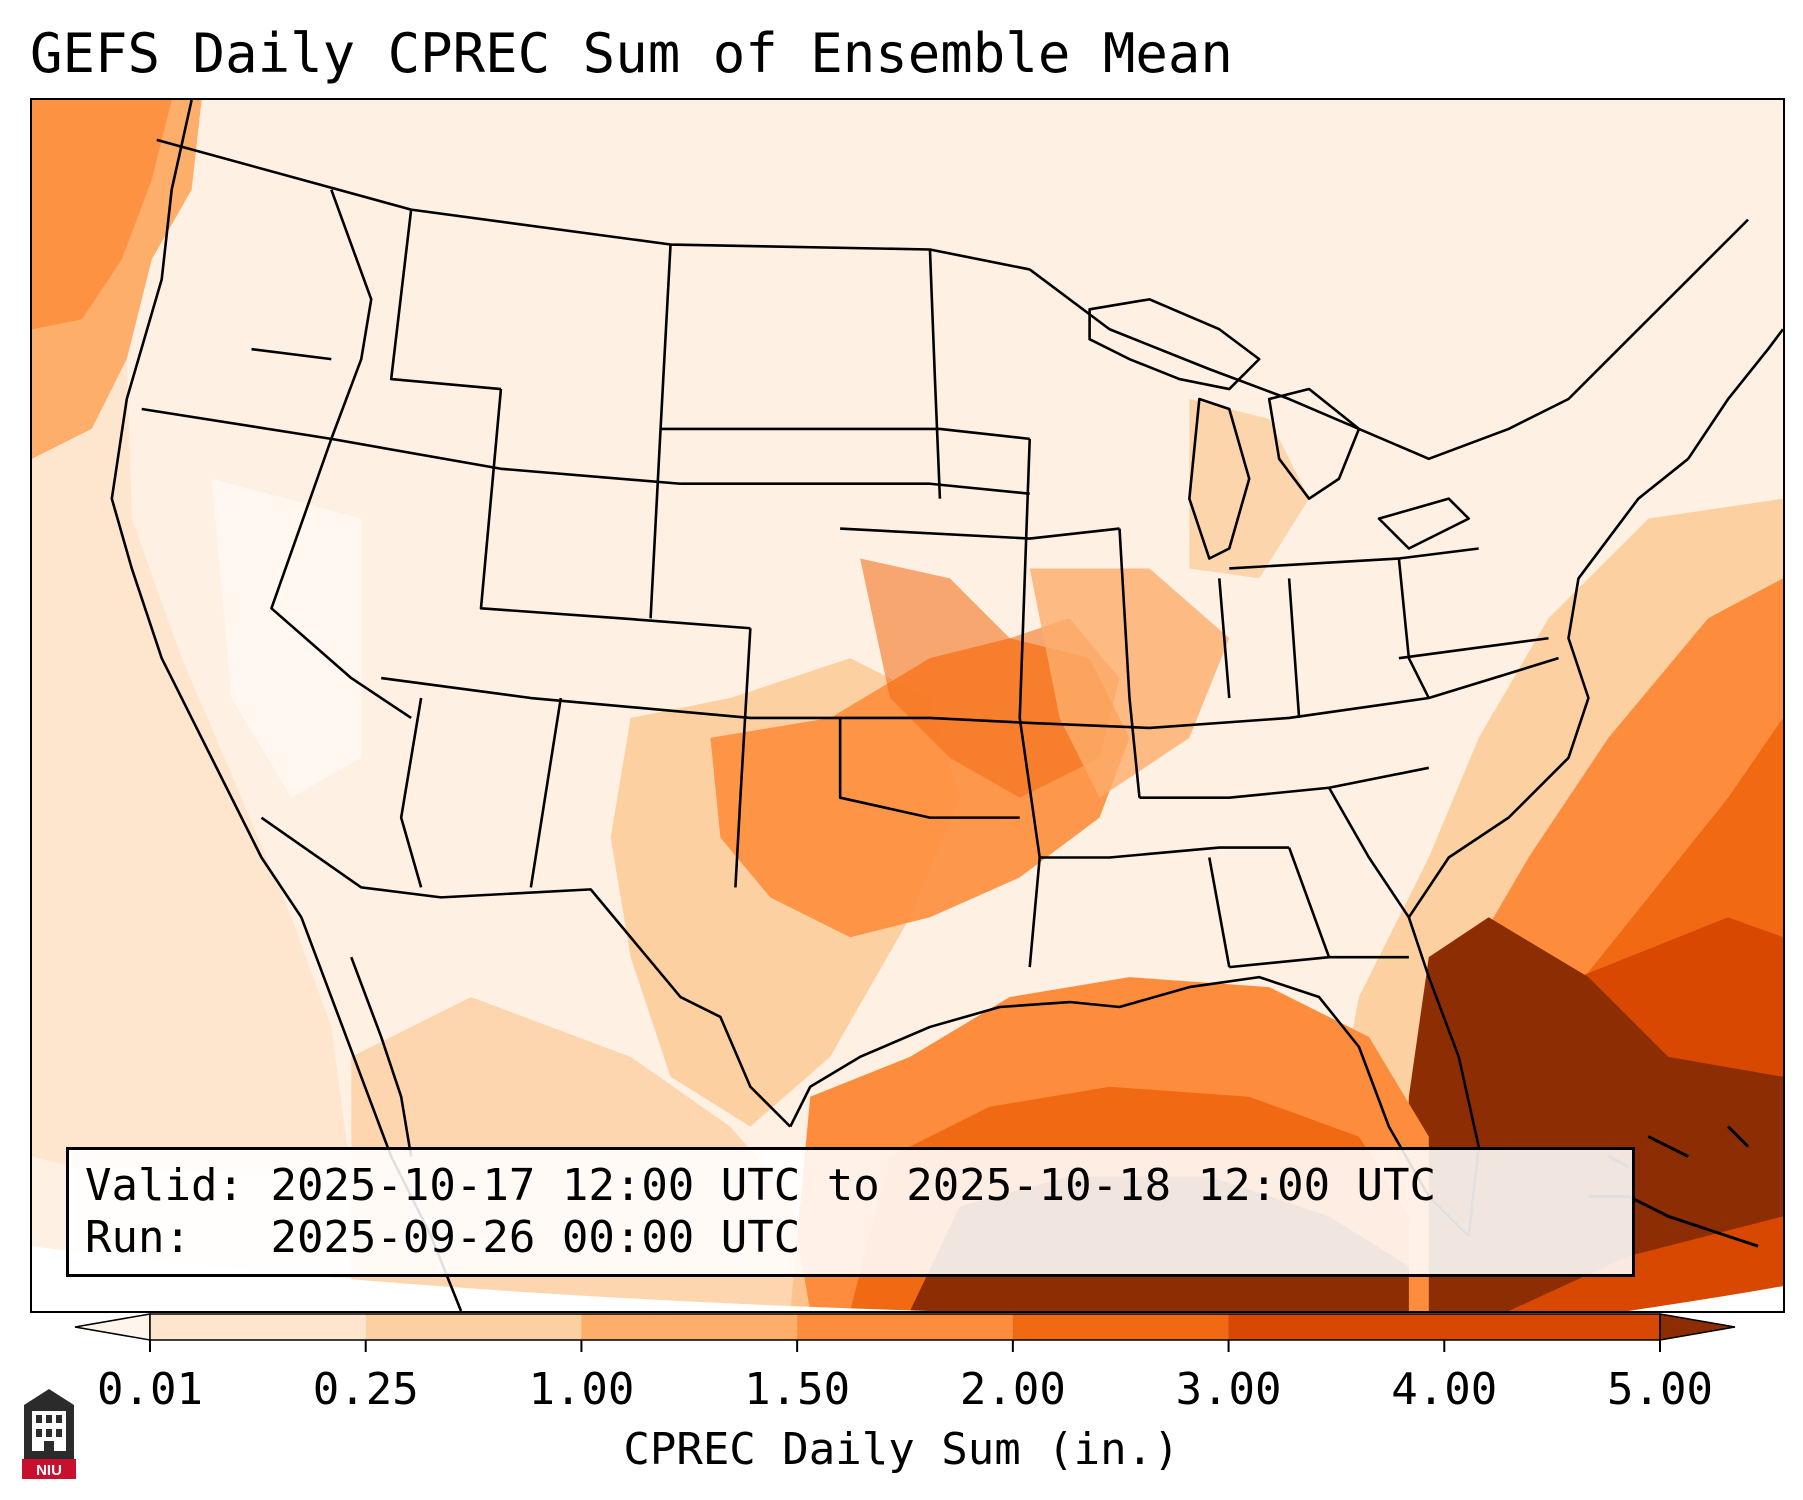 The width and height of the screenshot is (1803, 1500). What do you see at coordinates (112, 1327) in the screenshot?
I see `colorbar-extend-min` at bounding box center [112, 1327].